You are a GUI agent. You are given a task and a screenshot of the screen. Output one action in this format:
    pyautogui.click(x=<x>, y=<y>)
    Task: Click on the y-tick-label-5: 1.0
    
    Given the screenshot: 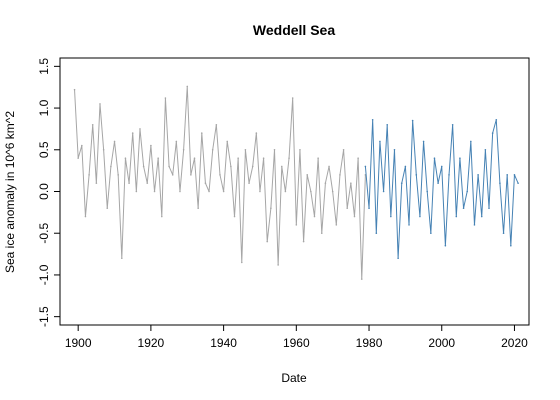 What is the action you would take?
    pyautogui.click(x=44, y=107)
    